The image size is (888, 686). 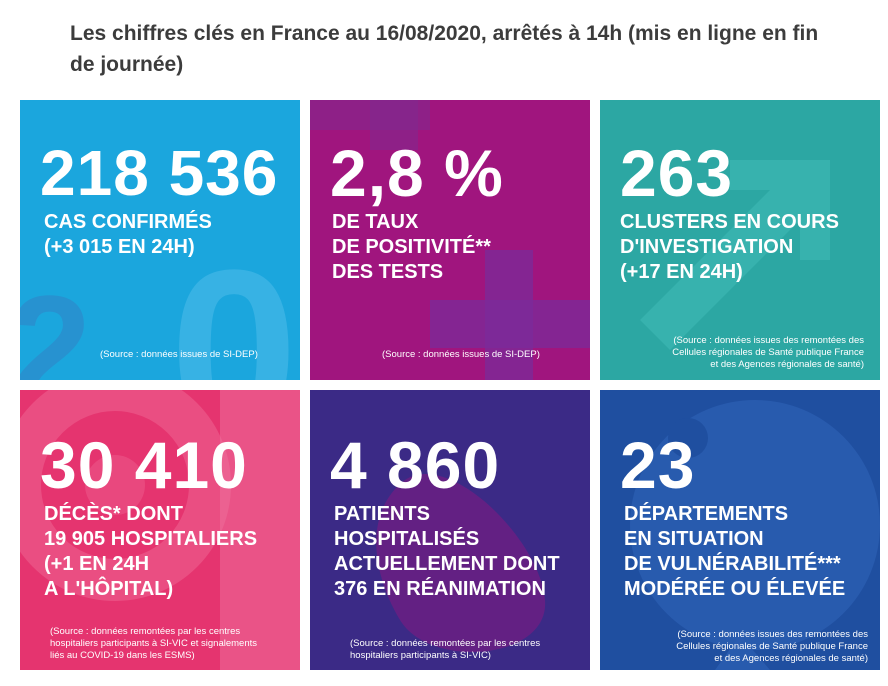 I want to click on clusters-value: 263, so click(x=677, y=173).